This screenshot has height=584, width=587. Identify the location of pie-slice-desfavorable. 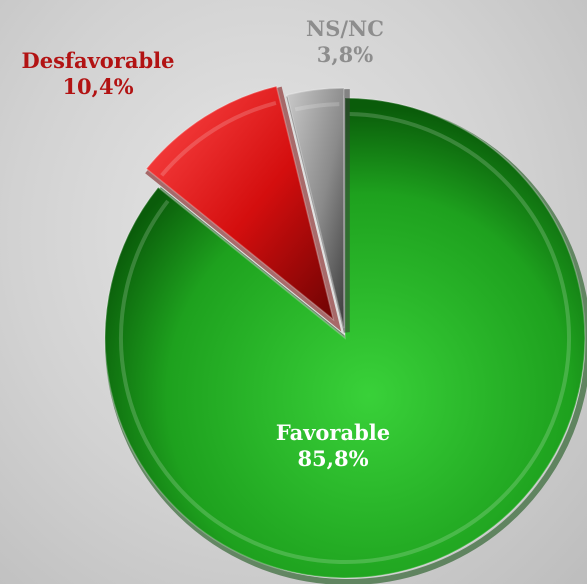
(240, 203).